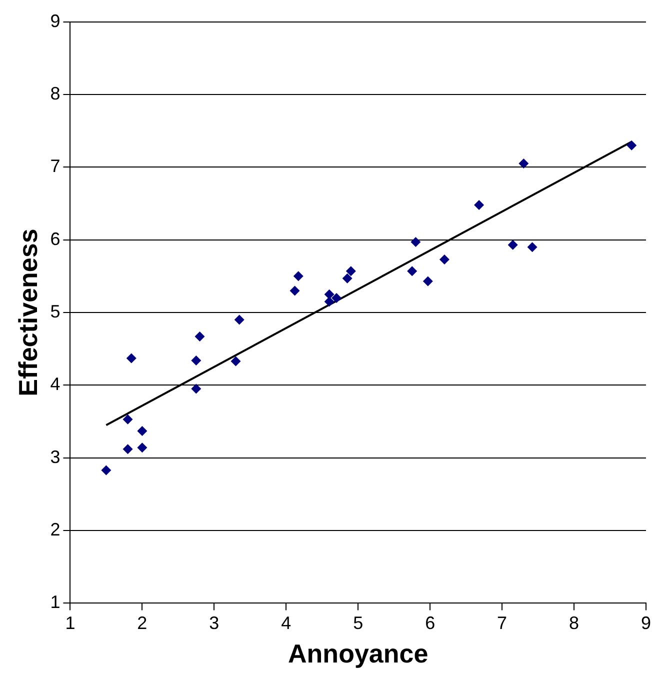  Describe the element at coordinates (55, 456) in the screenshot. I see `y-tick-label: 3` at that location.